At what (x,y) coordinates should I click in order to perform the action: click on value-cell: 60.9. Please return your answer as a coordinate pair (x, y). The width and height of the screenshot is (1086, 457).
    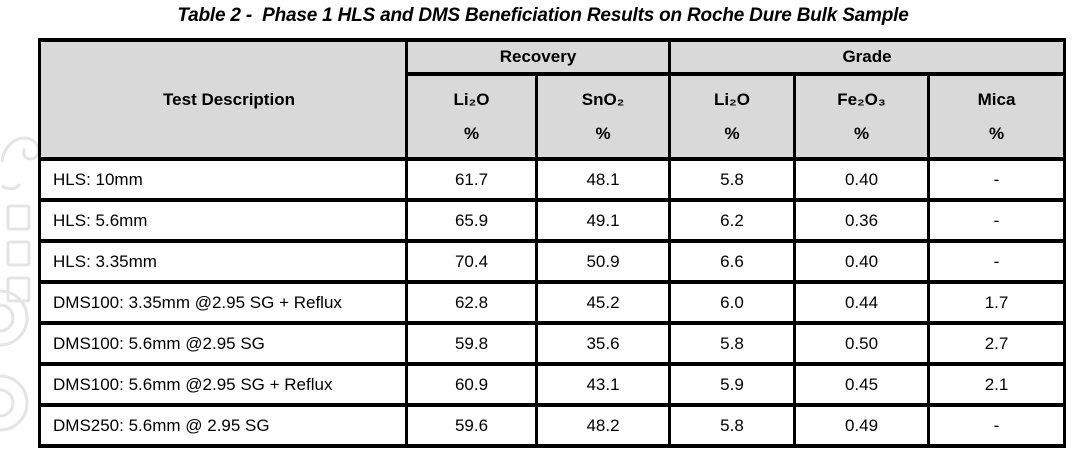
    Looking at the image, I should click on (471, 384).